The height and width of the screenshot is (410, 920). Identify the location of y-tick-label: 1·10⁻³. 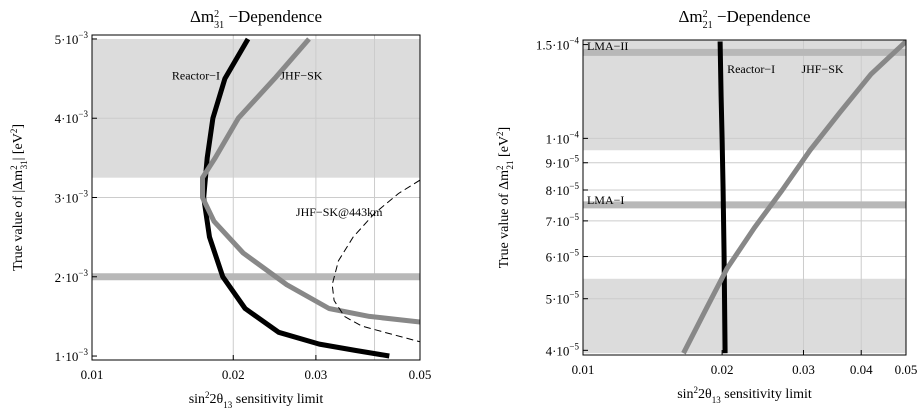
(72, 355).